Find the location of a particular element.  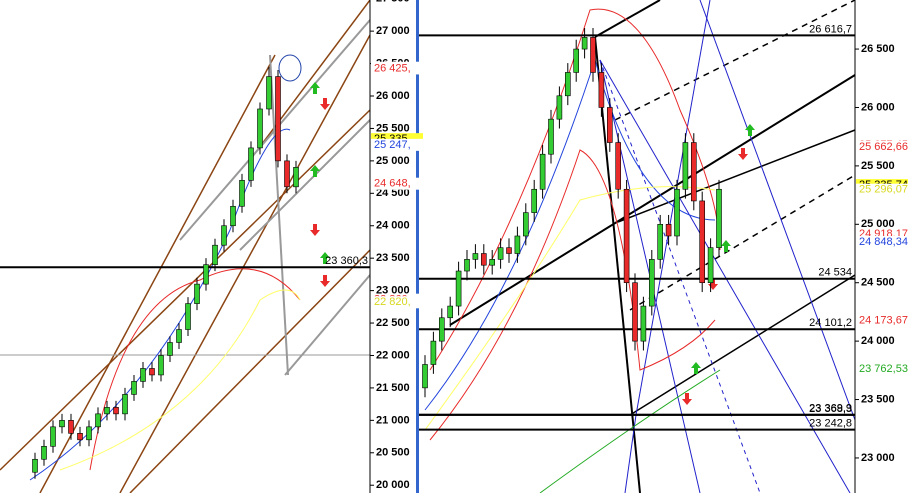

level-tag-label: 23 762,53 is located at coordinates (883, 369).